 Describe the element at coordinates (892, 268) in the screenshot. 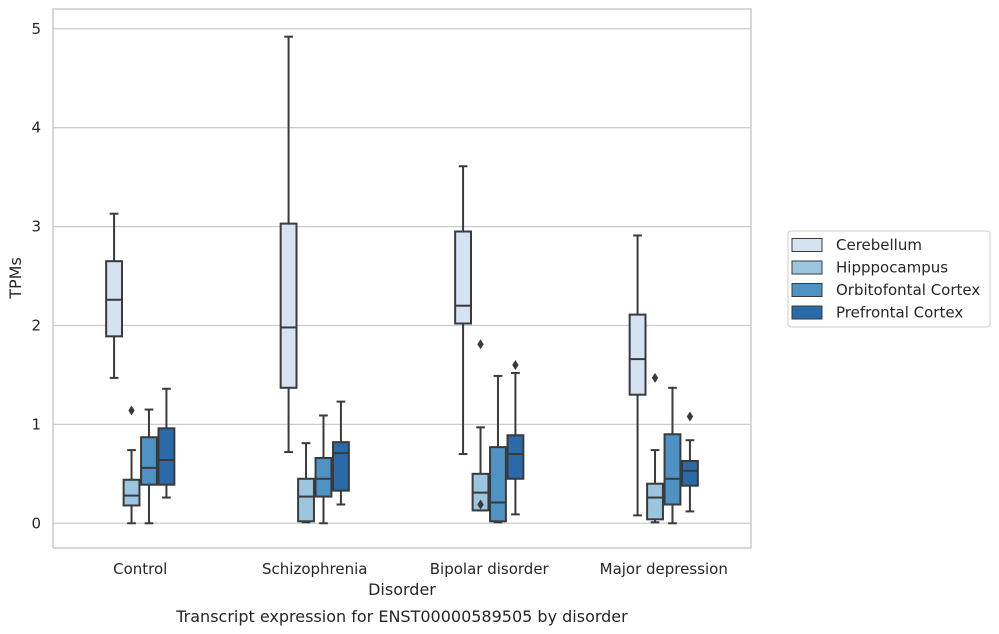

I see `legend-label: Hipppocampus` at that location.